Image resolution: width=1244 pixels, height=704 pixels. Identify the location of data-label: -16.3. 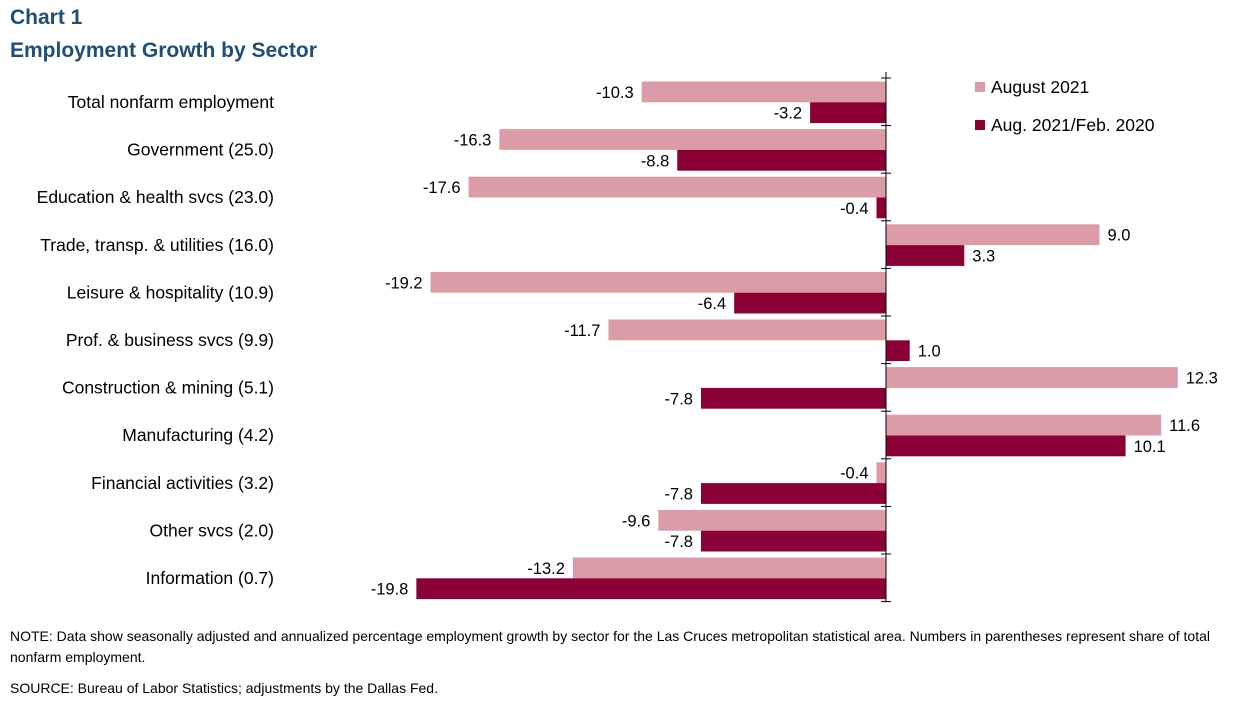
(473, 141).